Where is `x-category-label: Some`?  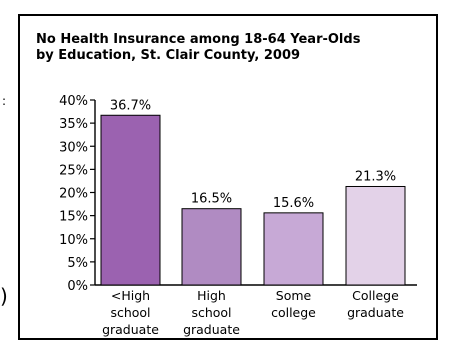 x-category-label: Some is located at coordinates (294, 295).